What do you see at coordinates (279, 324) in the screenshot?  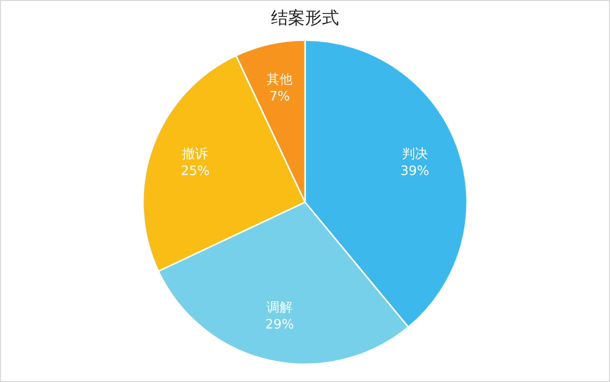 I see `data-label: 29%` at bounding box center [279, 324].